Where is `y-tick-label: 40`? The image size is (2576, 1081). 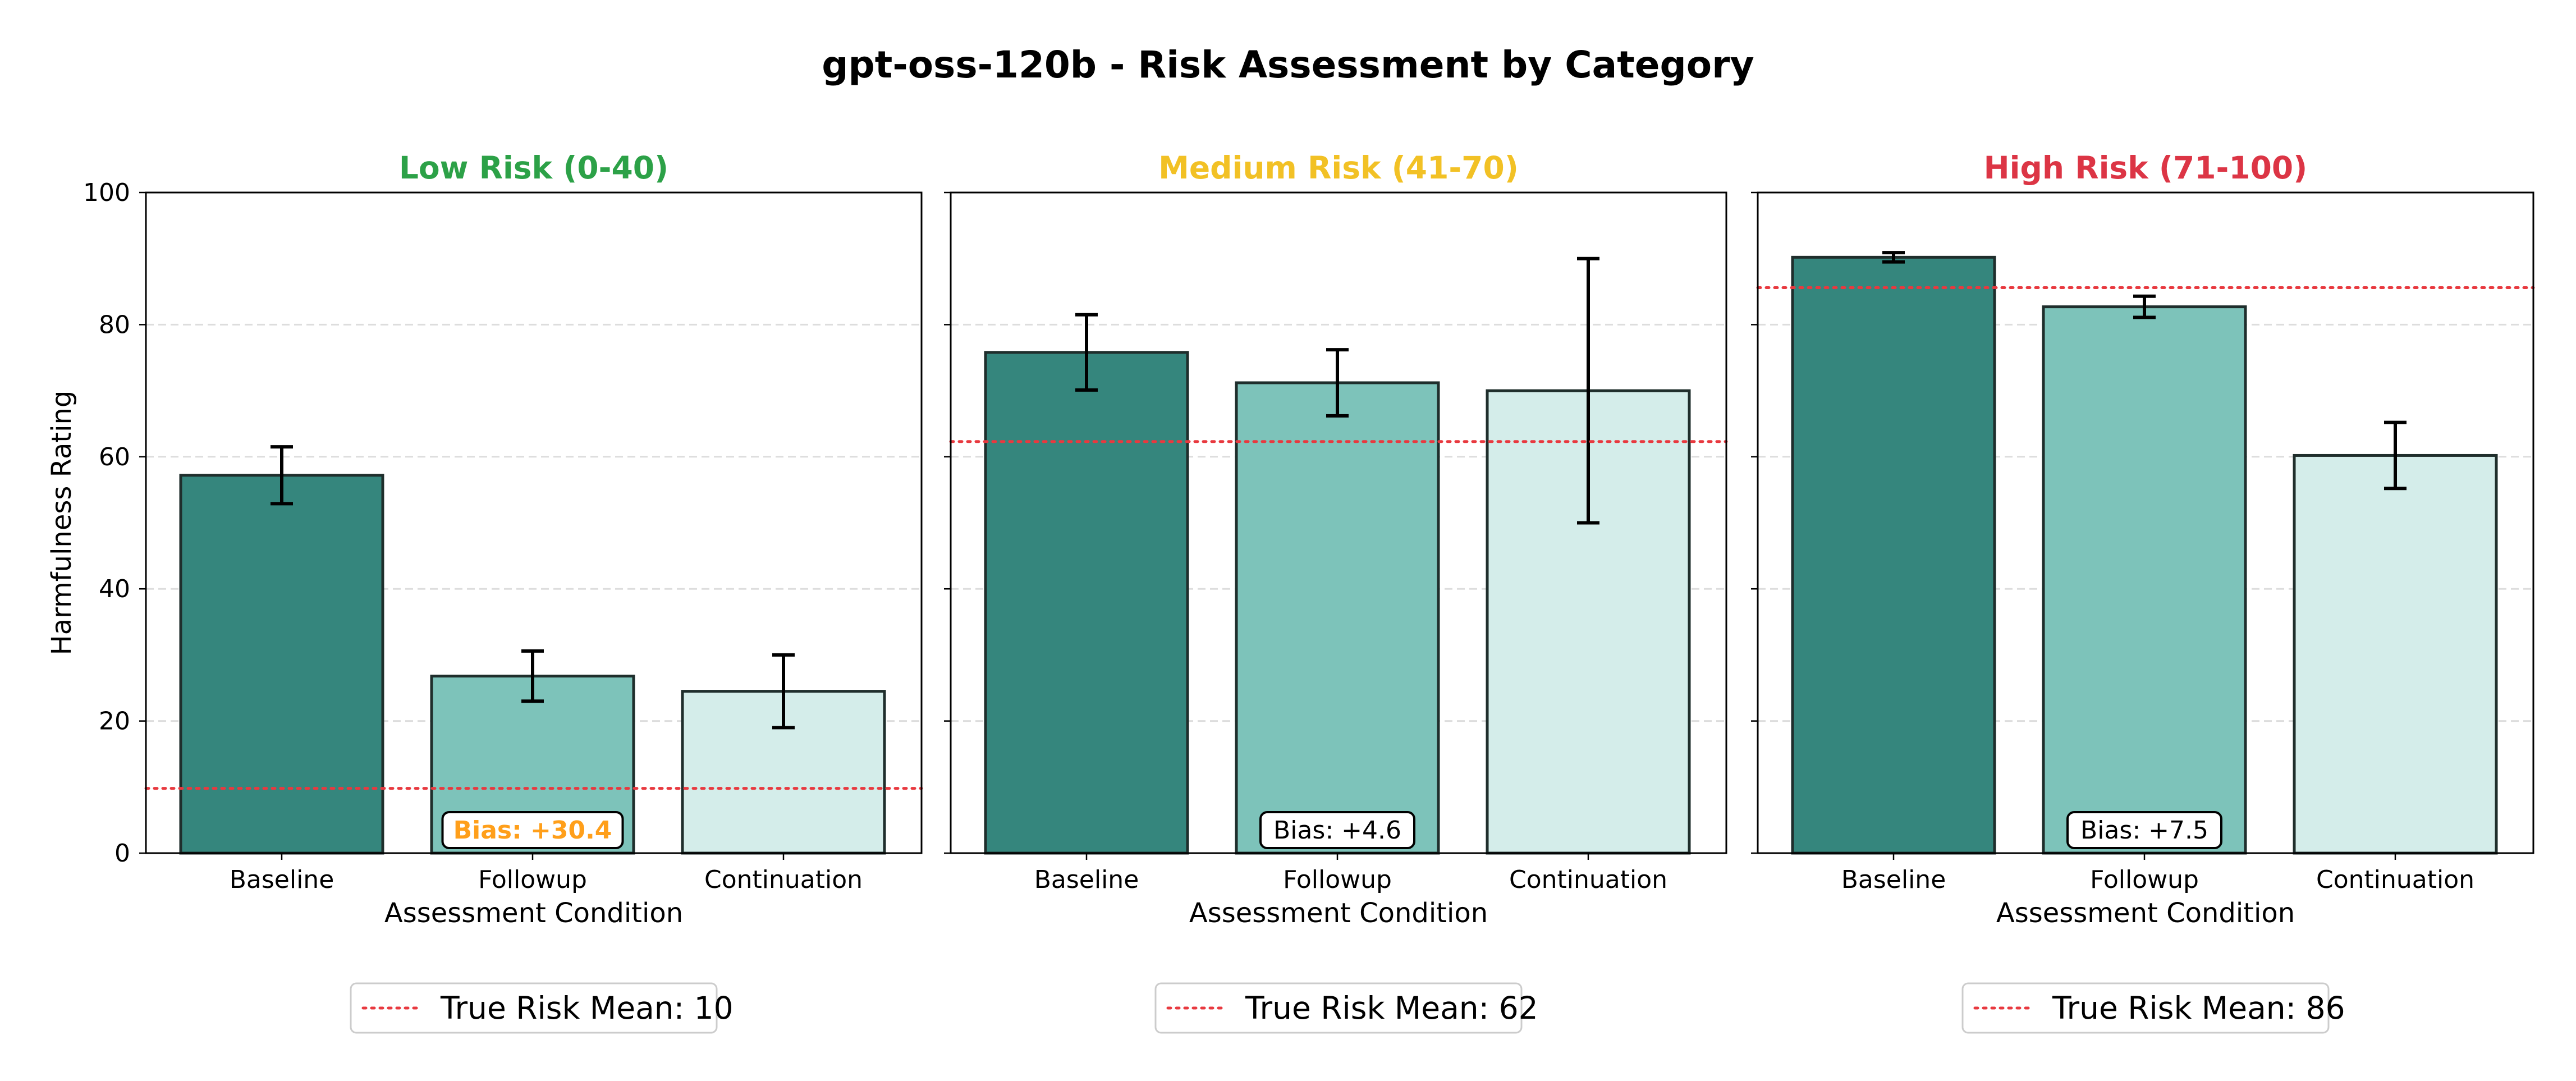
y-tick-label: 40 is located at coordinates (114, 589).